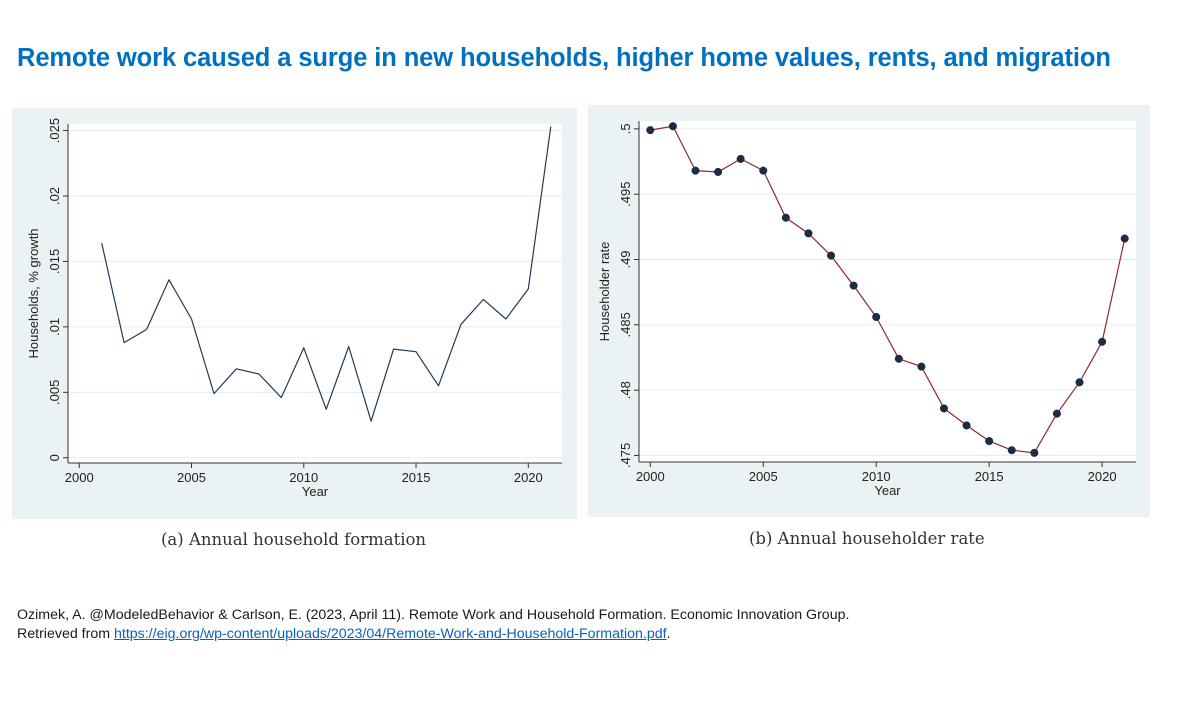 Image resolution: width=1194 pixels, height=712 pixels. What do you see at coordinates (625, 194) in the screenshot?
I see `y-tick-label: .495` at bounding box center [625, 194].